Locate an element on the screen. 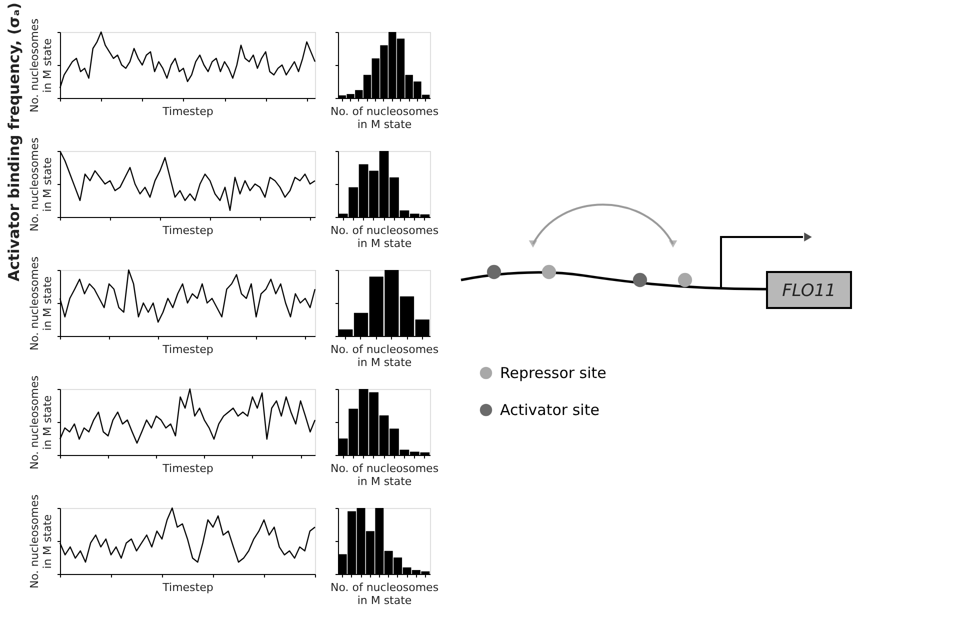 This screenshot has height=634, width=980. category-label: Activator site is located at coordinates (550, 410).